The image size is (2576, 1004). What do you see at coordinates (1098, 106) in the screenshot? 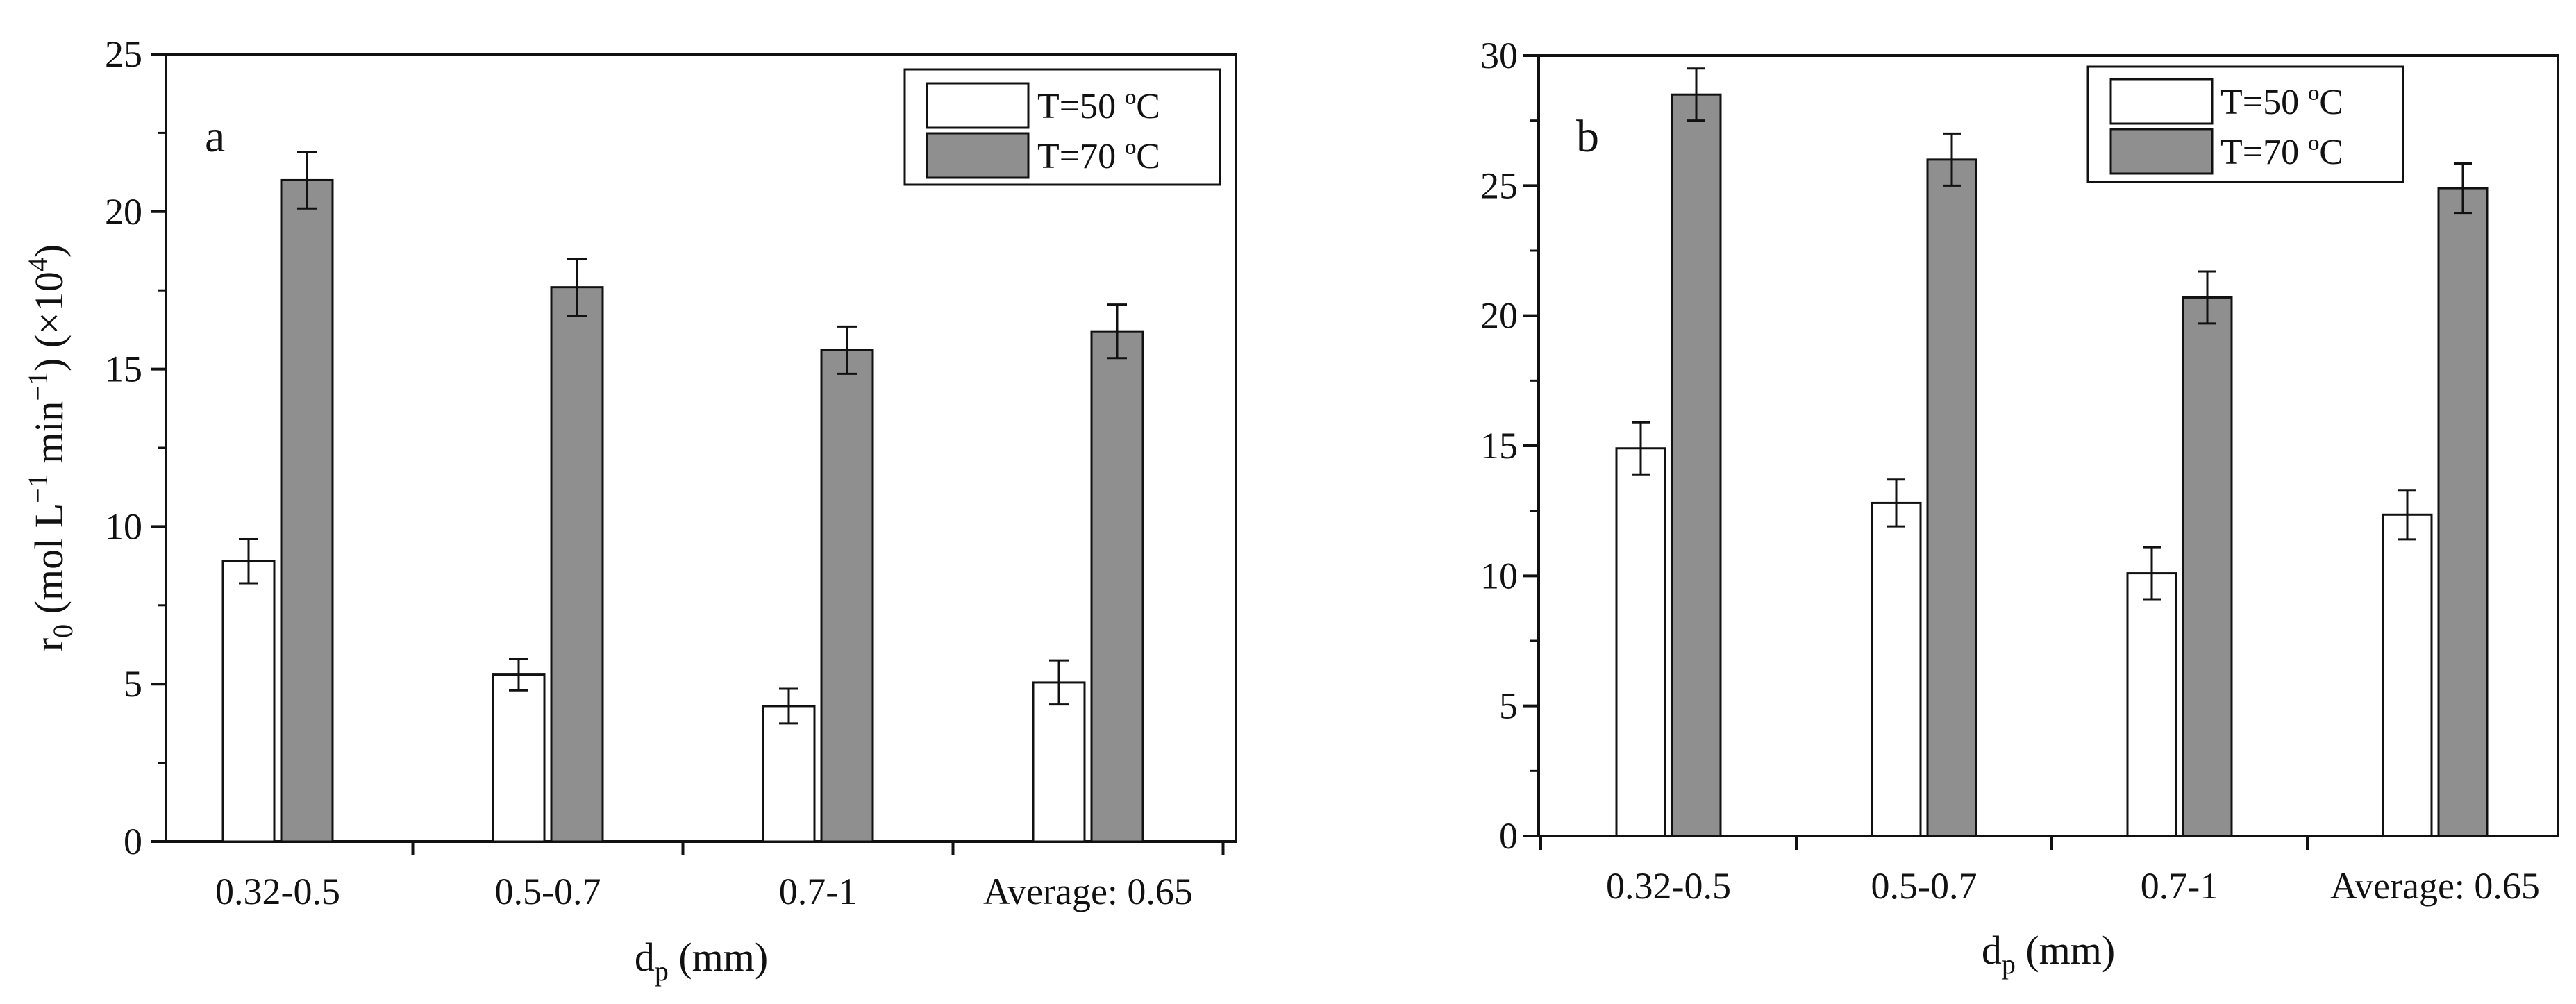
I see `legend-label-50c-a: T=50 ºC` at bounding box center [1098, 106].